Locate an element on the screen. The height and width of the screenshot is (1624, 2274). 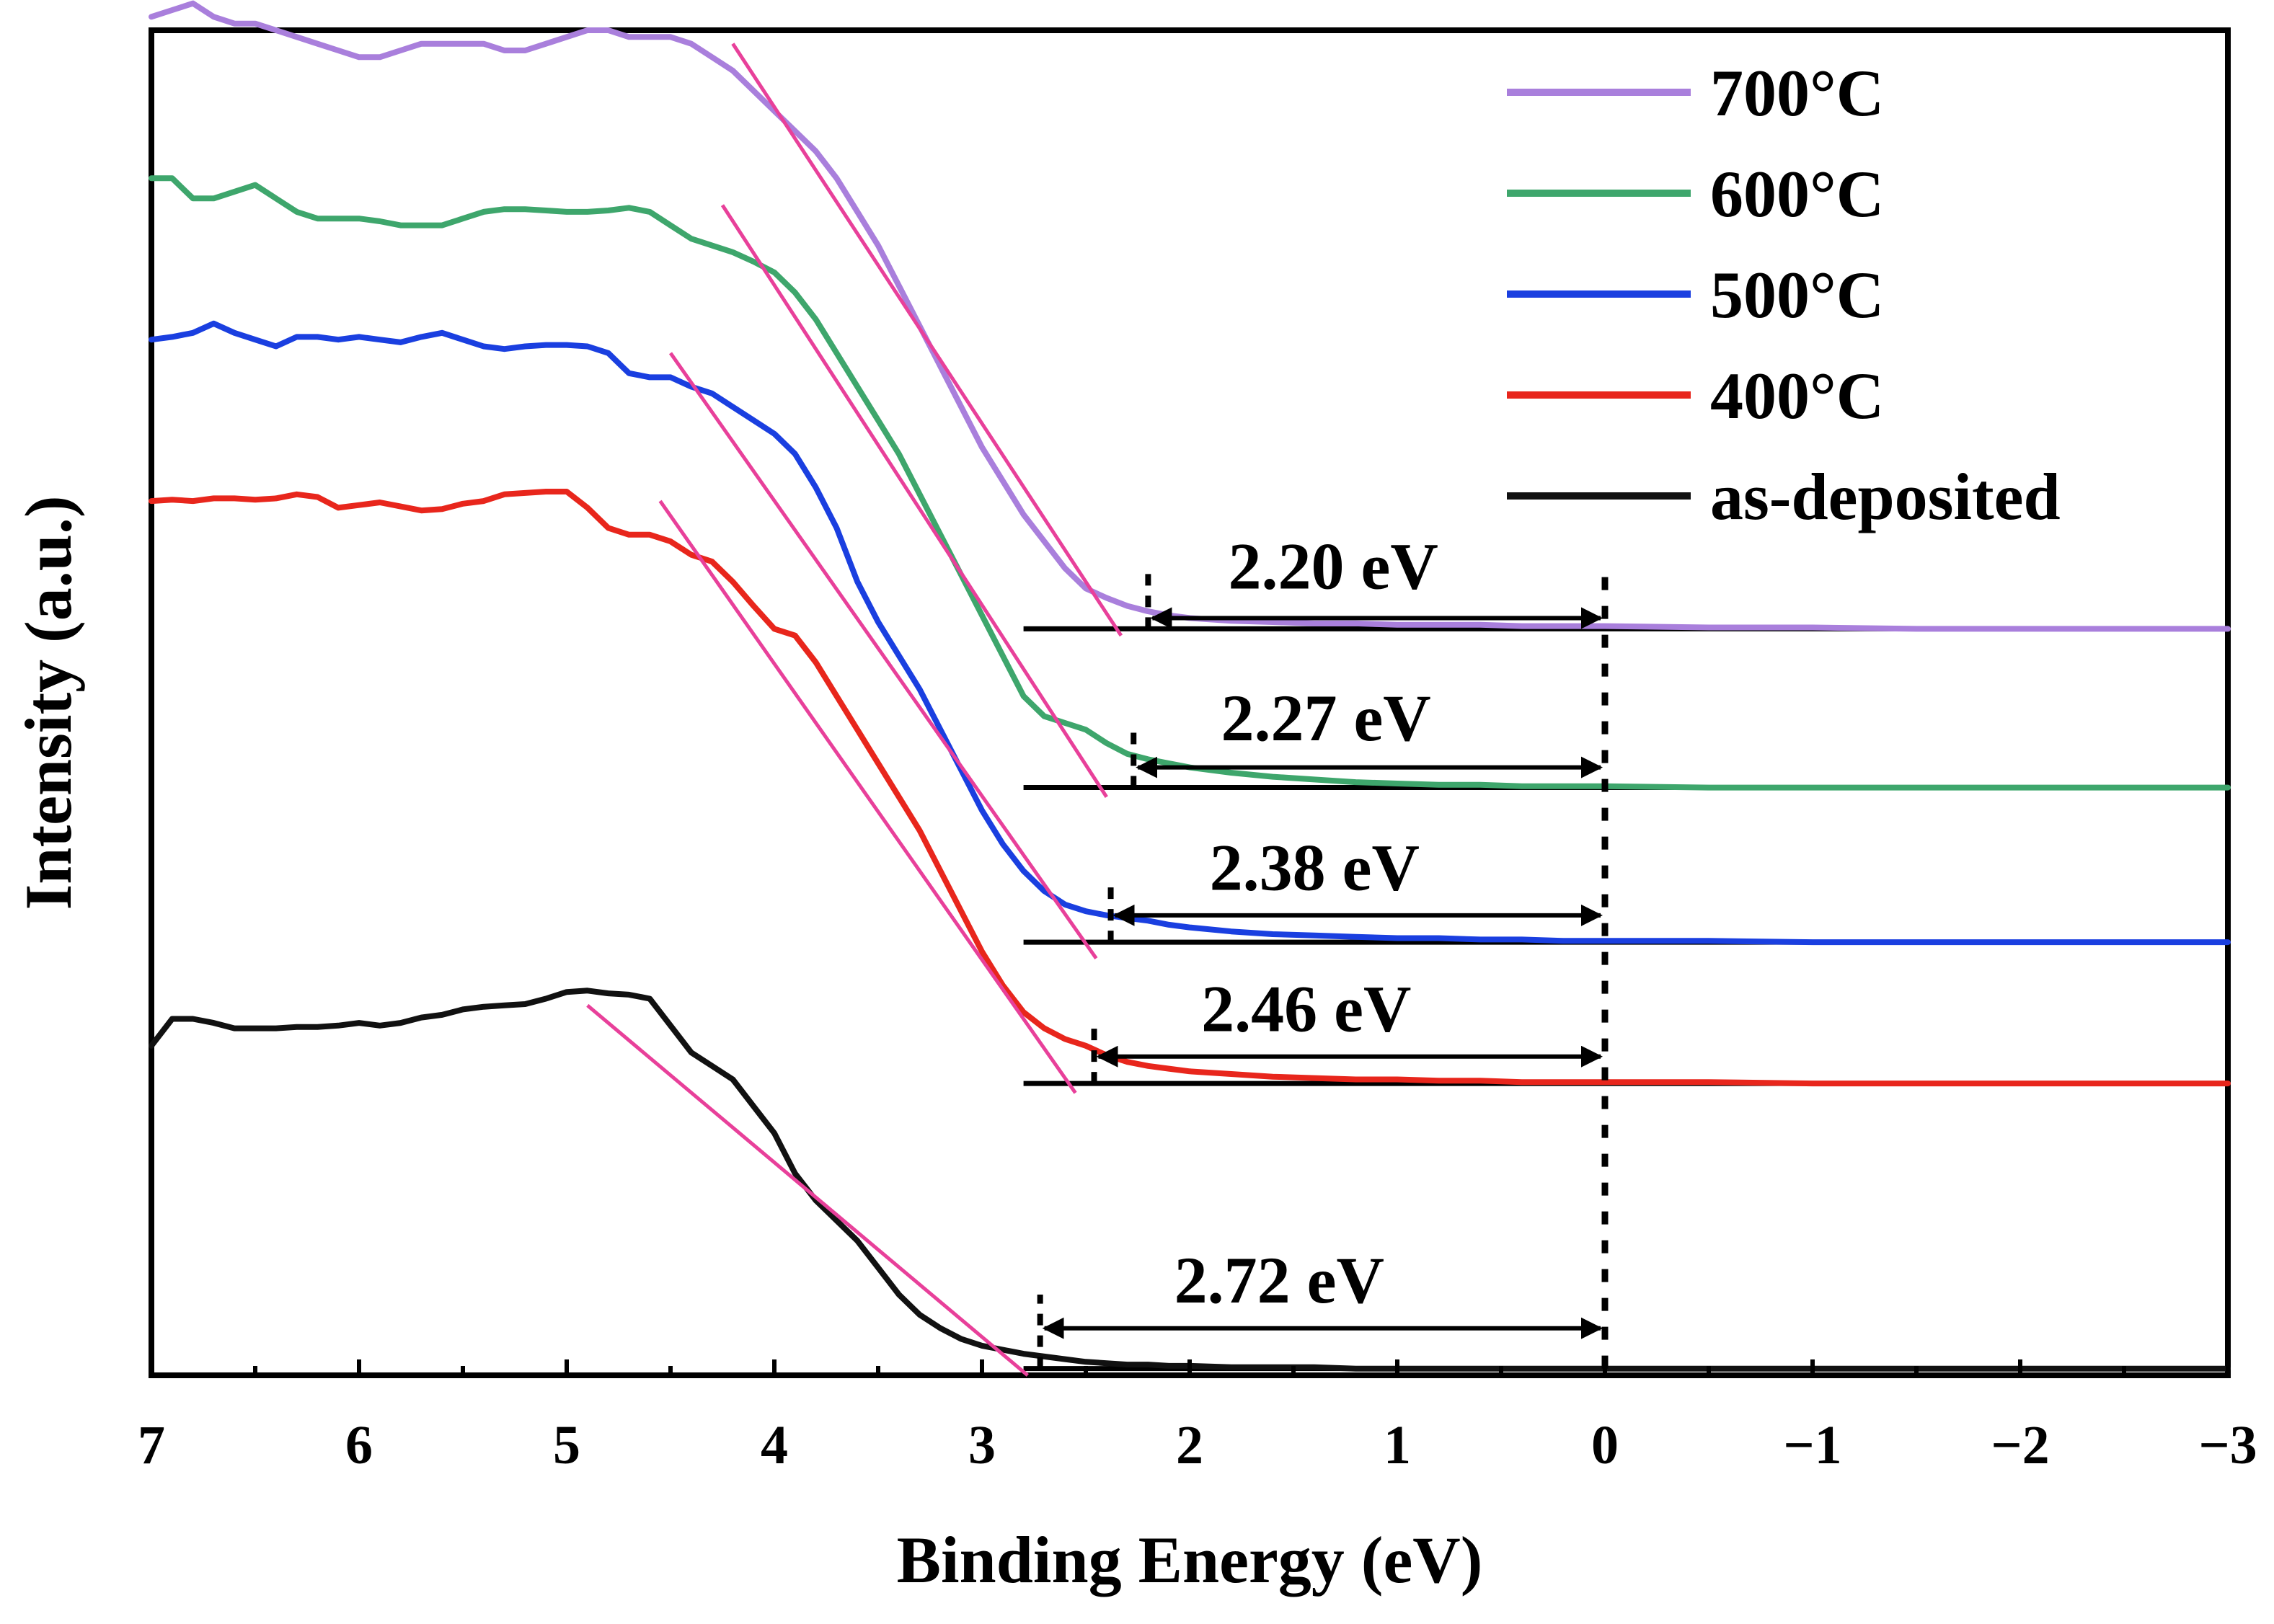
legend-label-as-deposited: as-deposited is located at coordinates (1885, 497).